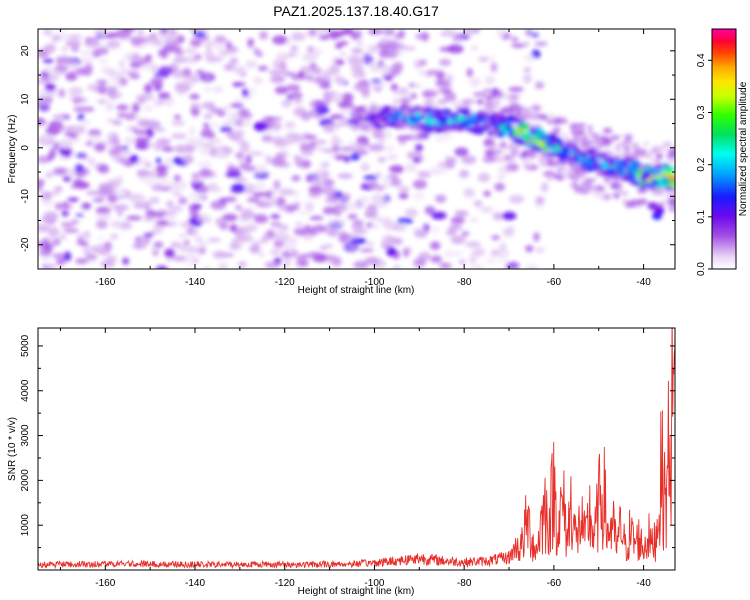 Image resolution: width=750 pixels, height=600 pixels. I want to click on colorbar-tick-label: 0.2, so click(701, 164).